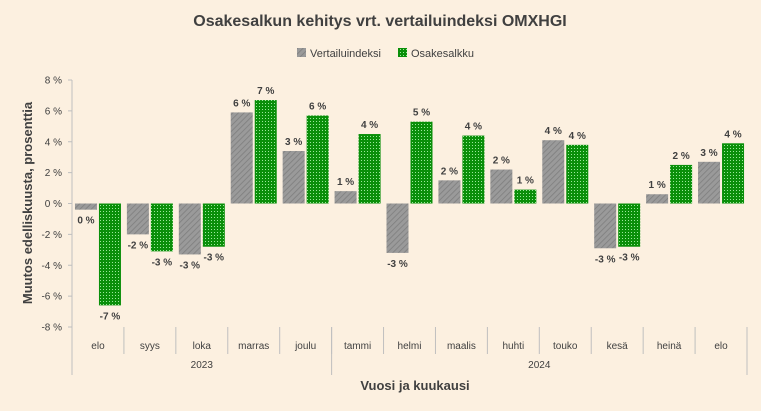 The width and height of the screenshot is (761, 411). What do you see at coordinates (442, 54) in the screenshot?
I see `legend-label-osakesalkku: Osakesalkku` at bounding box center [442, 54].